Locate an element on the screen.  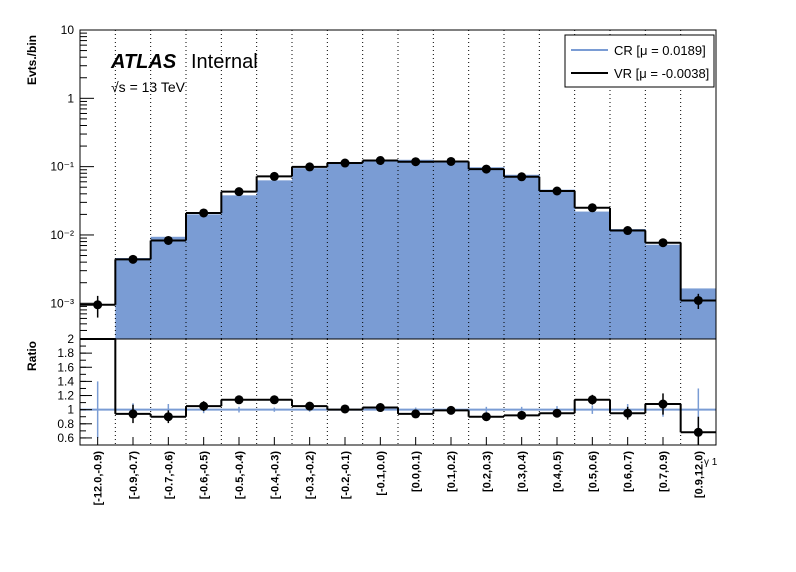
x-bin-label: [-0.5,-0.4) is located at coordinates (240, 475).